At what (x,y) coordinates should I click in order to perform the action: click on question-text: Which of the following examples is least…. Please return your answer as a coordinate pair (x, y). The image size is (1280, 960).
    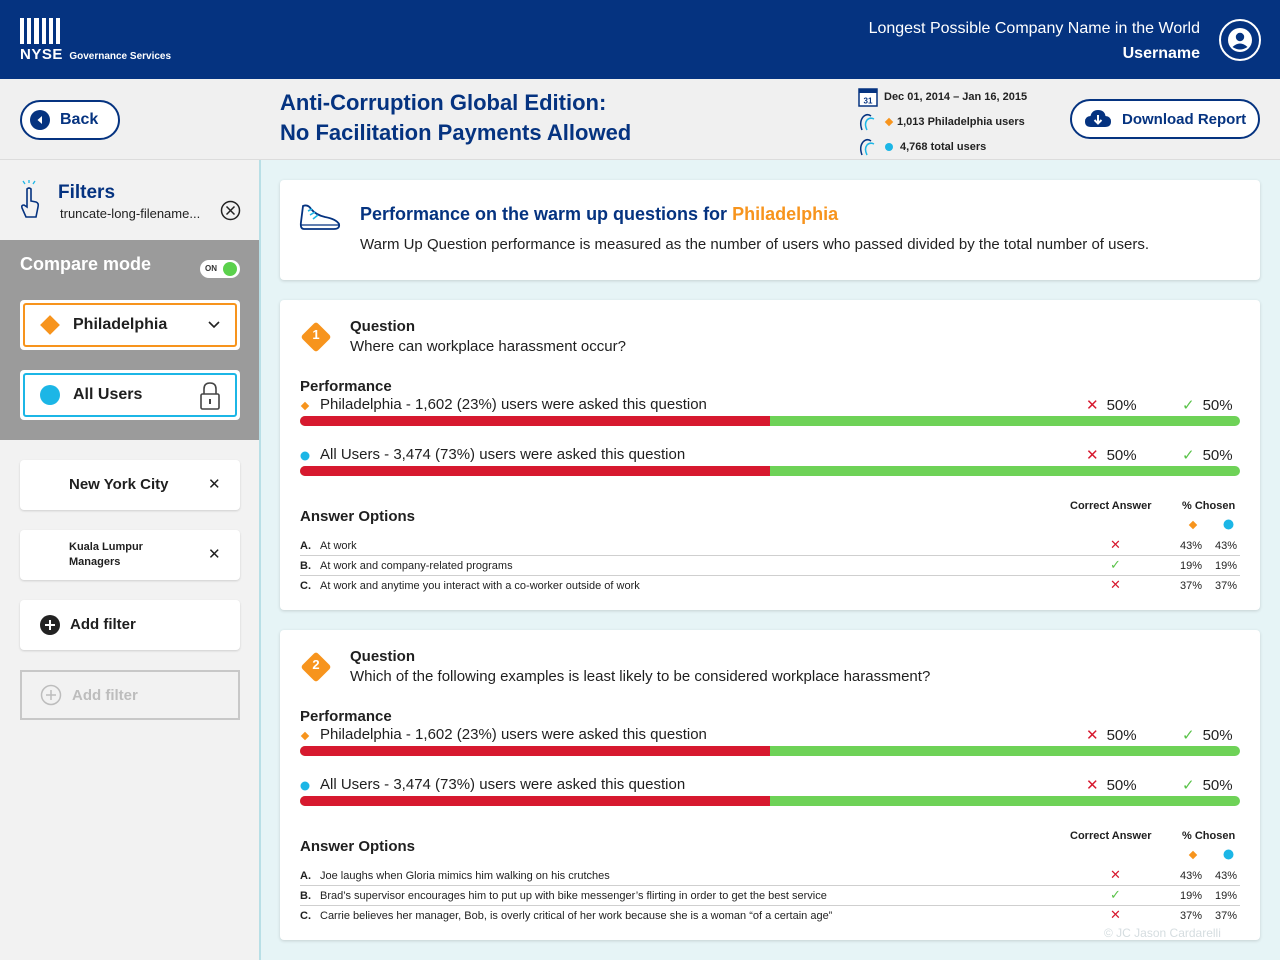
    Looking at the image, I should click on (640, 676).